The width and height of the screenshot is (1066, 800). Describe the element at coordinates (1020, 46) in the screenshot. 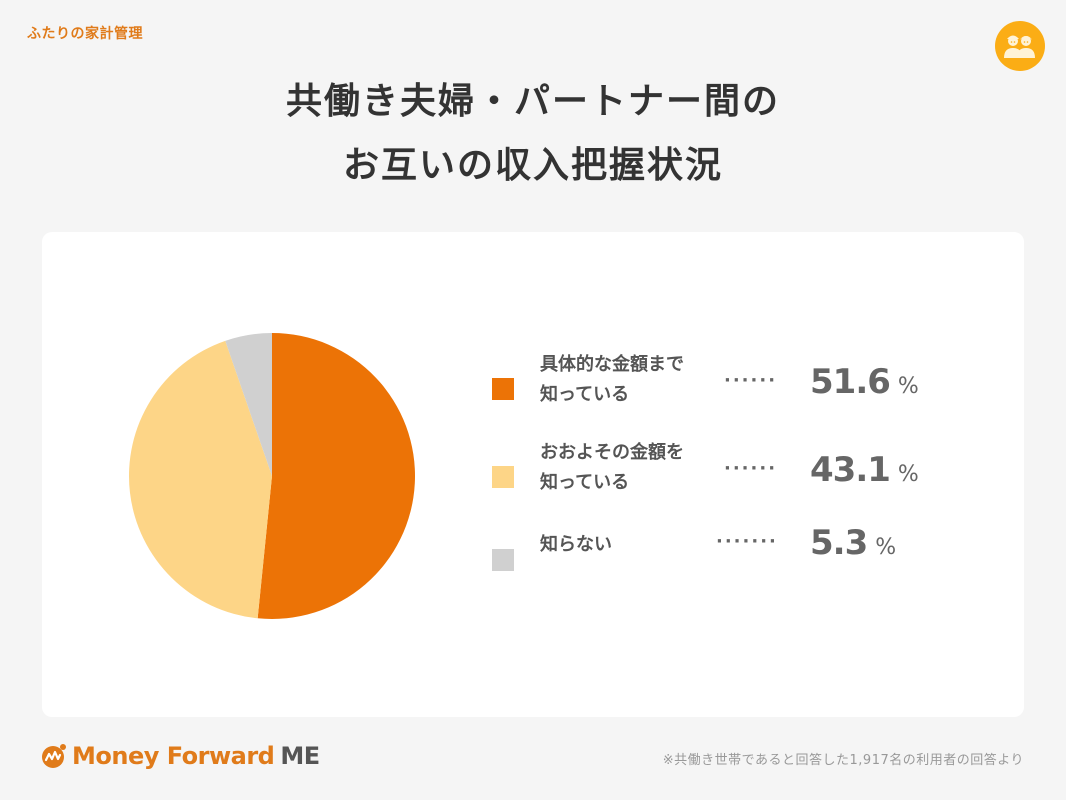

I see `couple-icon` at that location.